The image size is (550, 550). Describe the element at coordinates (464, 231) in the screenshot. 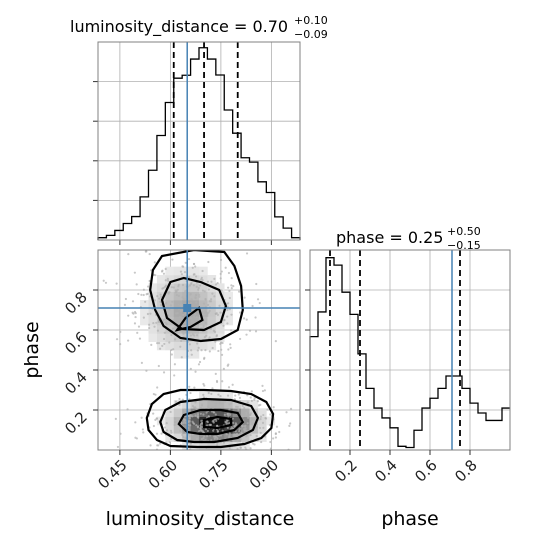

I see `phase-title-sup: +0.50` at that location.